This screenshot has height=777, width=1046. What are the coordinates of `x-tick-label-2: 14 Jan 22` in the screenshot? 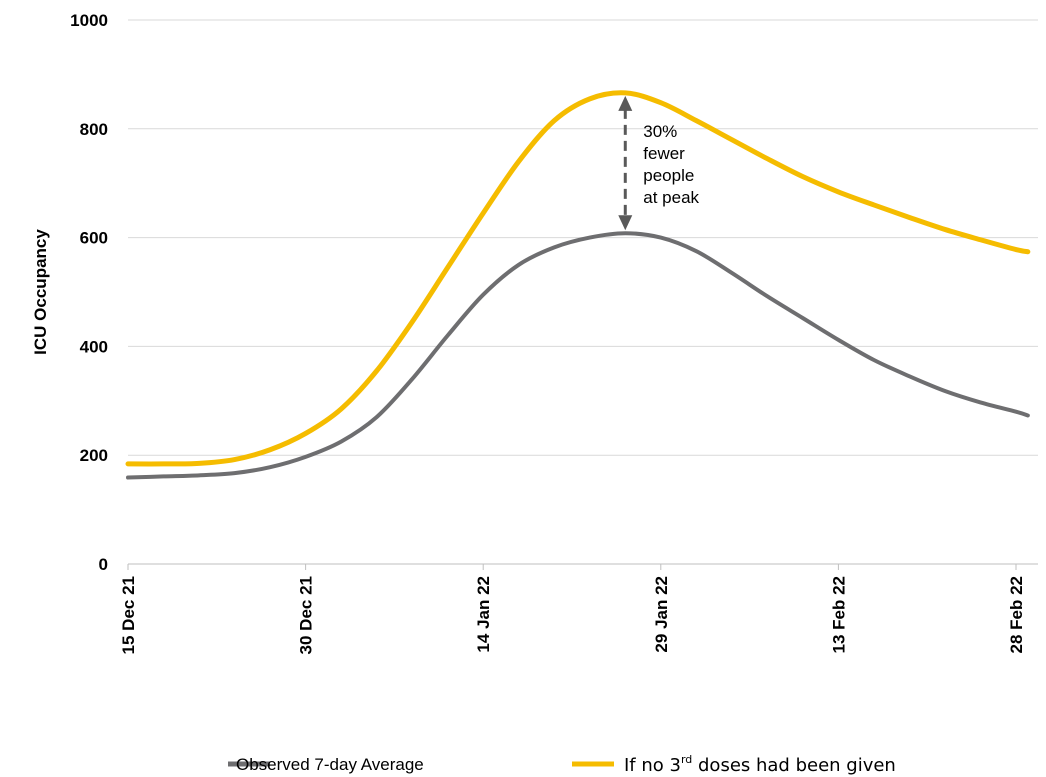 It's located at (483, 614).